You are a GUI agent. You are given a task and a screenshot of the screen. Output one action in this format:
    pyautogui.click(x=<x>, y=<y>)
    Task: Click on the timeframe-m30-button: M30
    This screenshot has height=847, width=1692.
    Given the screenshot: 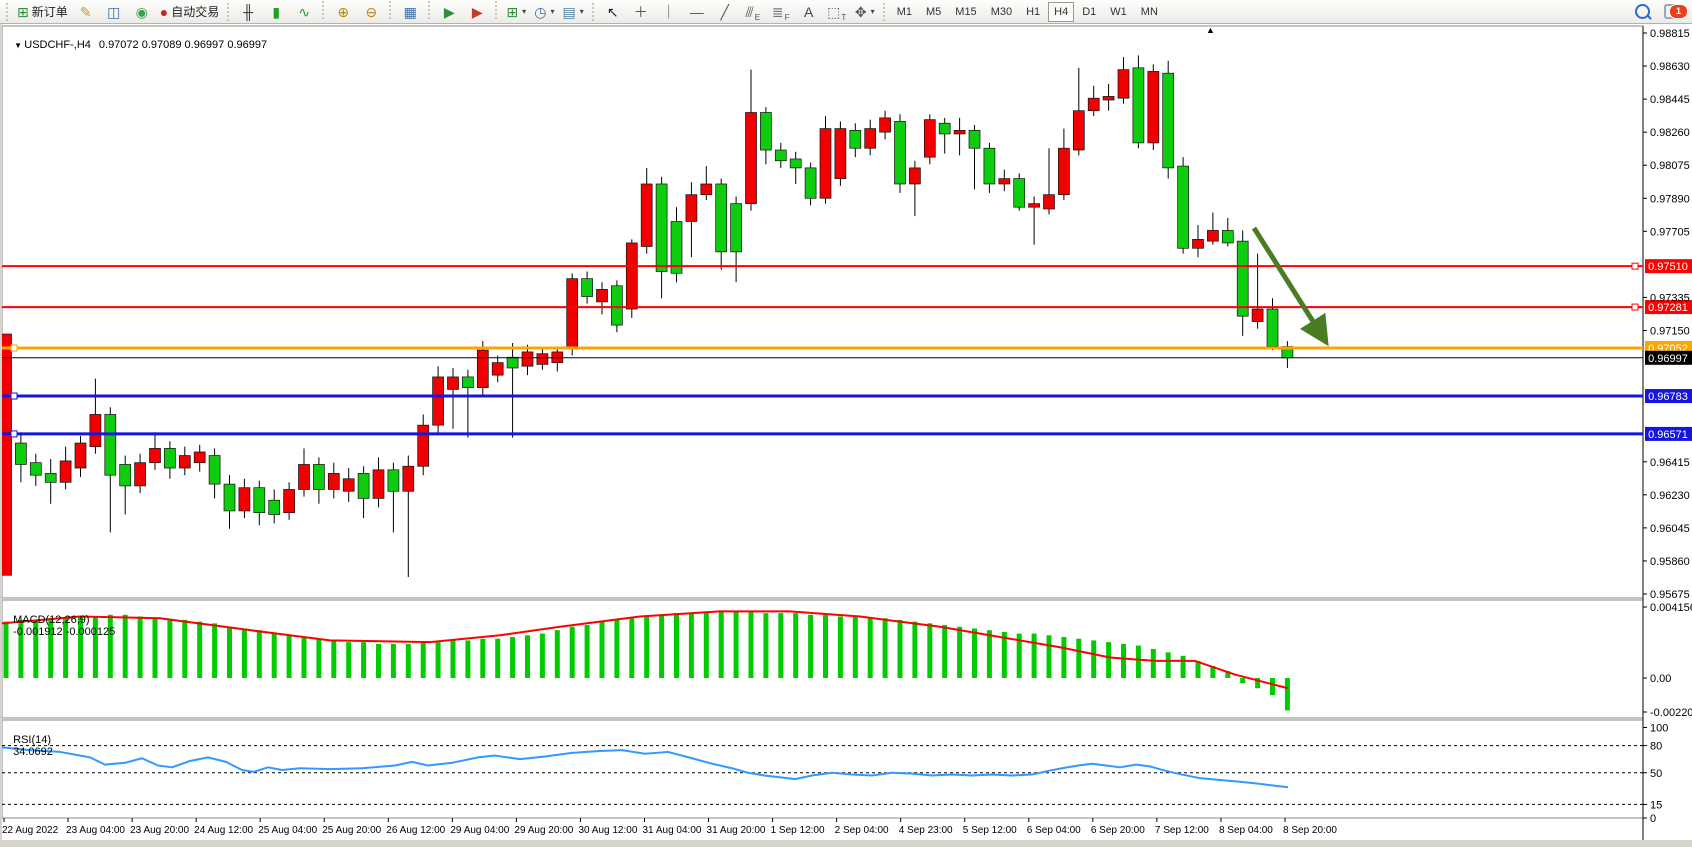 What is the action you would take?
    pyautogui.click(x=1001, y=11)
    